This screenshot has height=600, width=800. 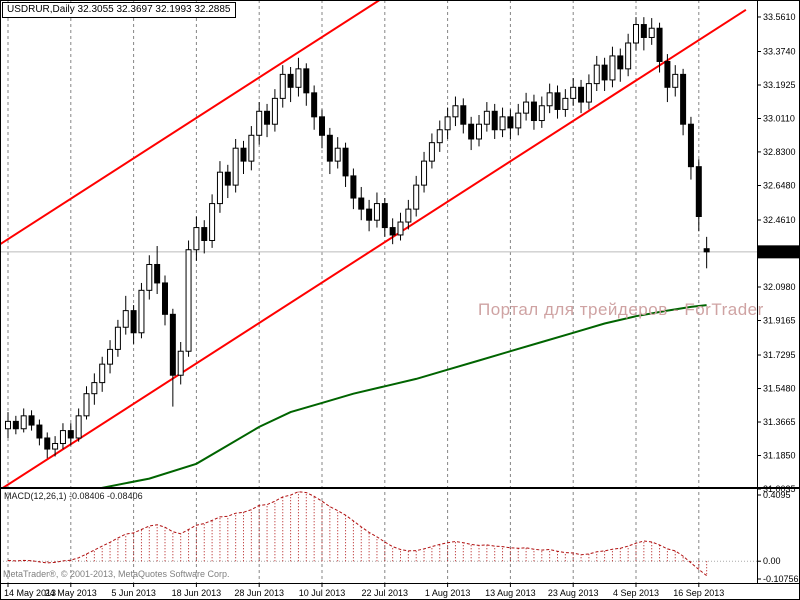 I want to click on price-axis-label: 32.0980, so click(x=779, y=287).